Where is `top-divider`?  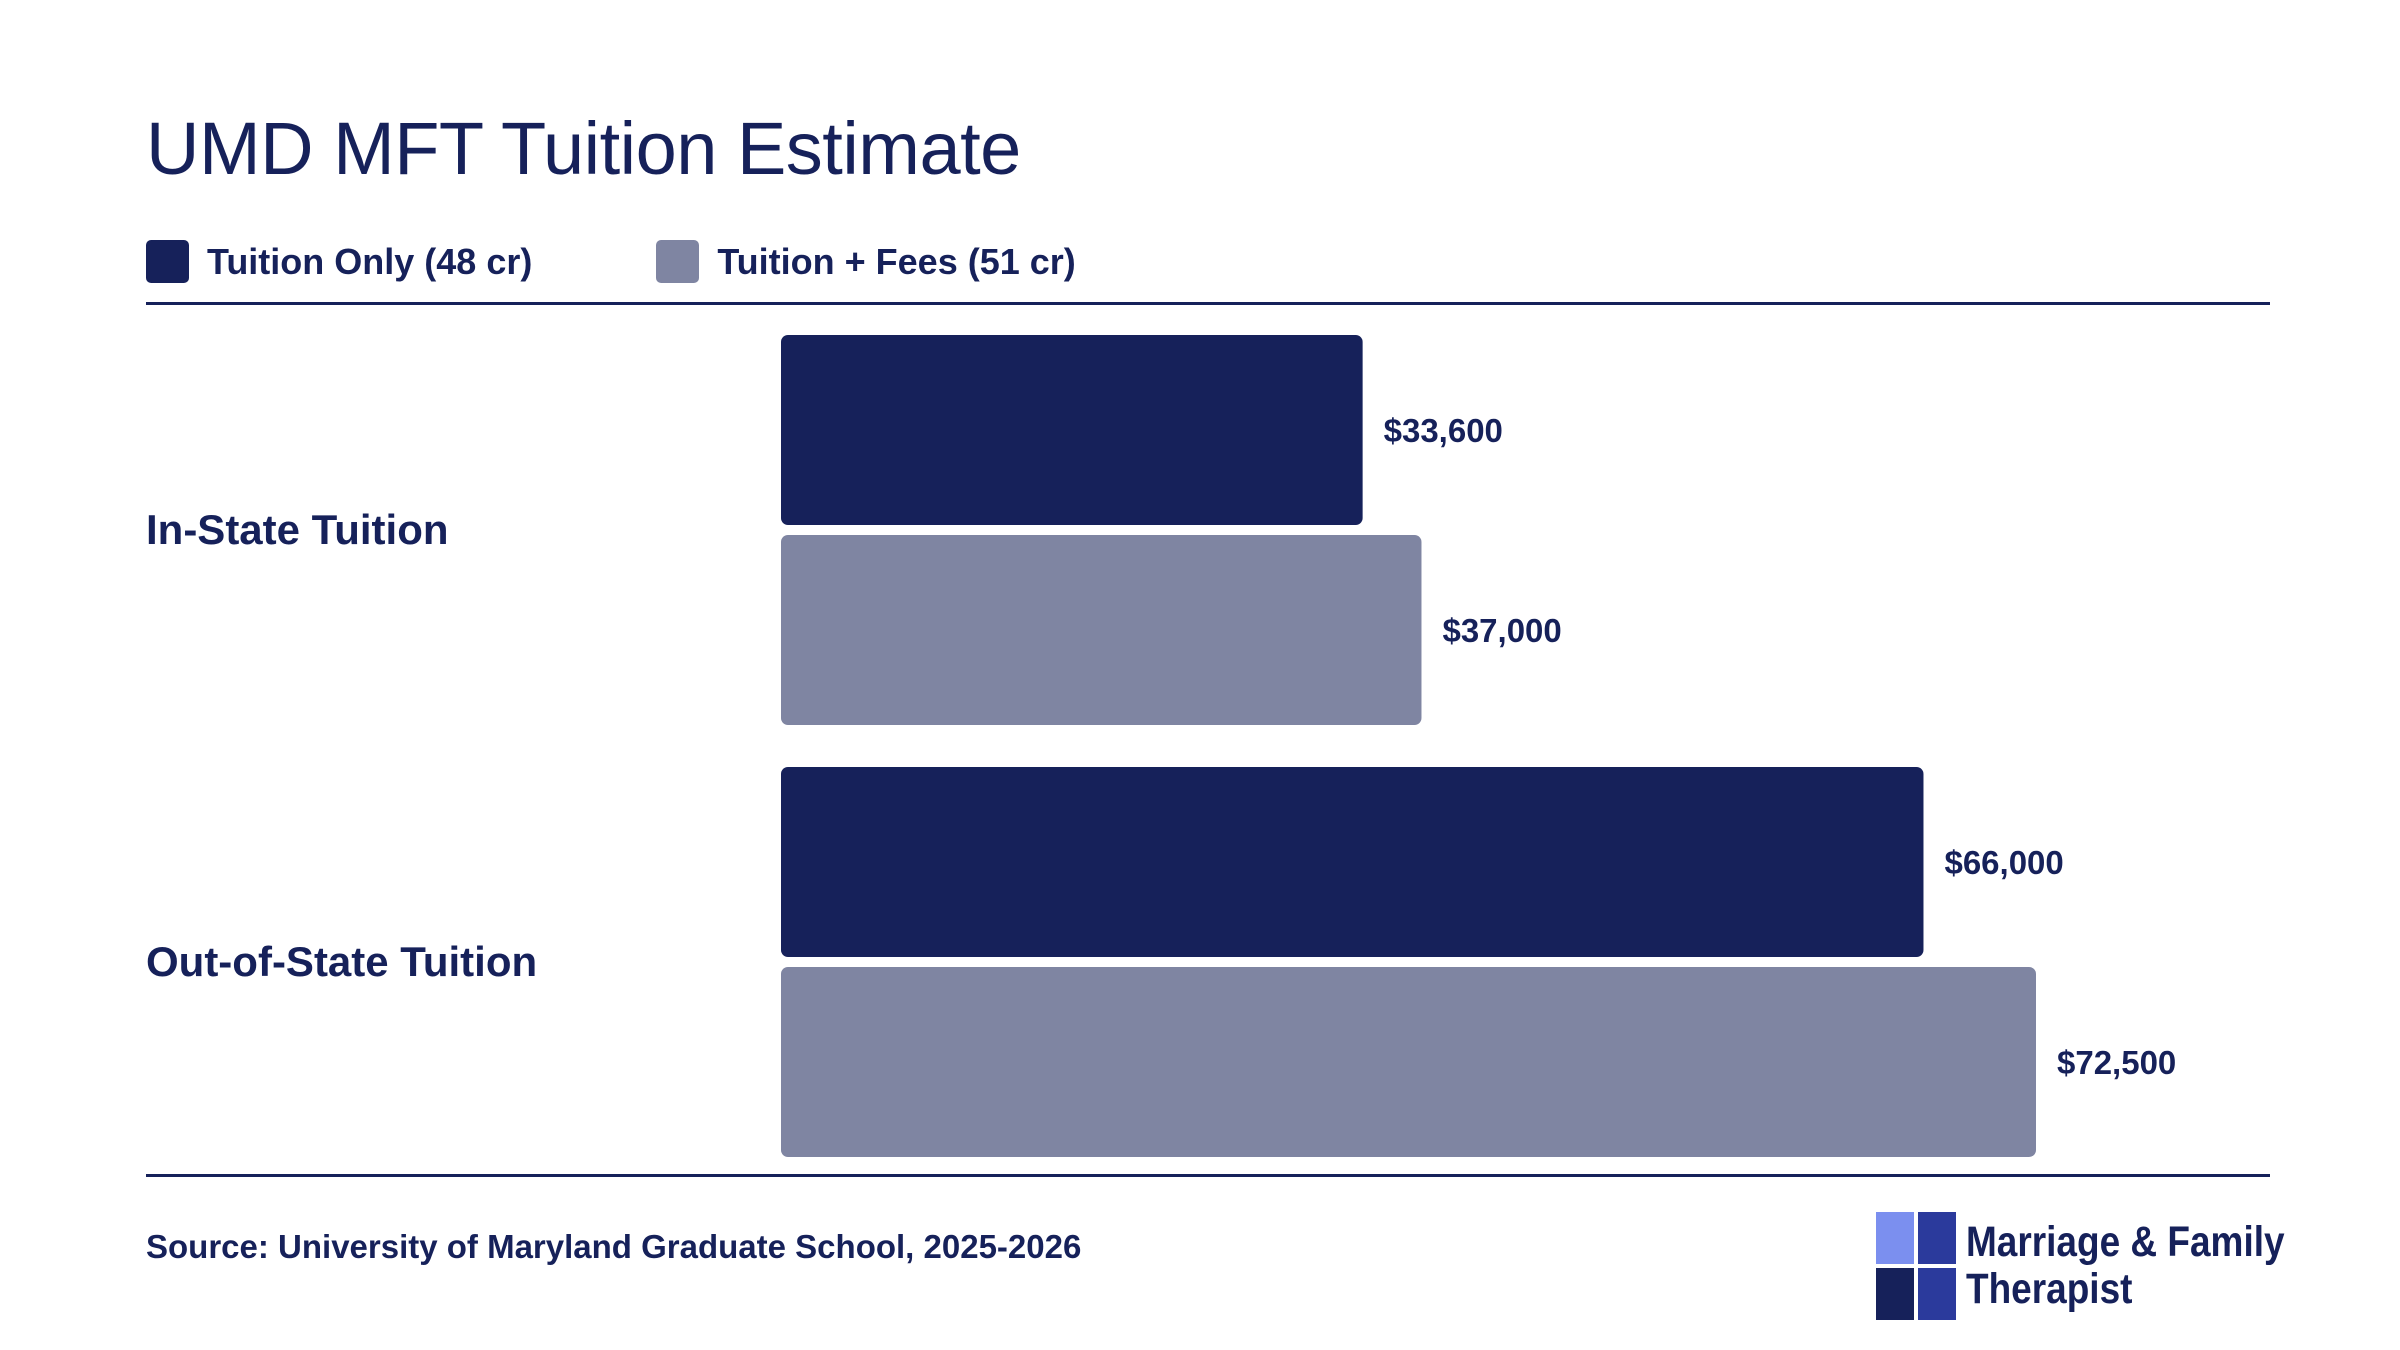 top-divider is located at coordinates (1208, 303).